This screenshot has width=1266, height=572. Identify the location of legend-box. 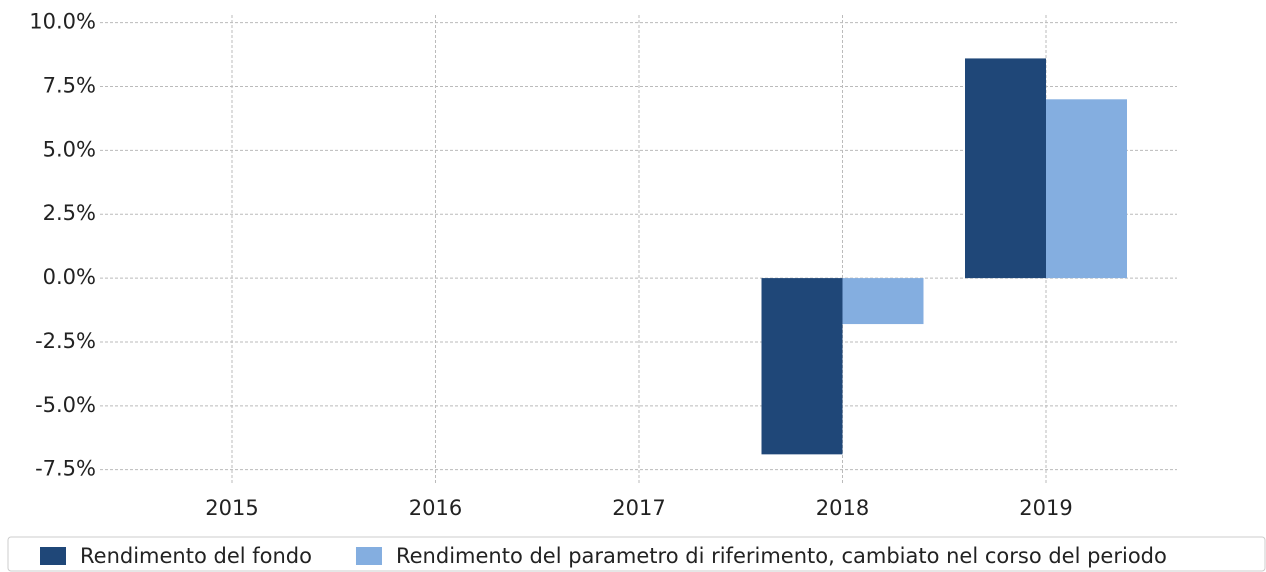
(636, 554).